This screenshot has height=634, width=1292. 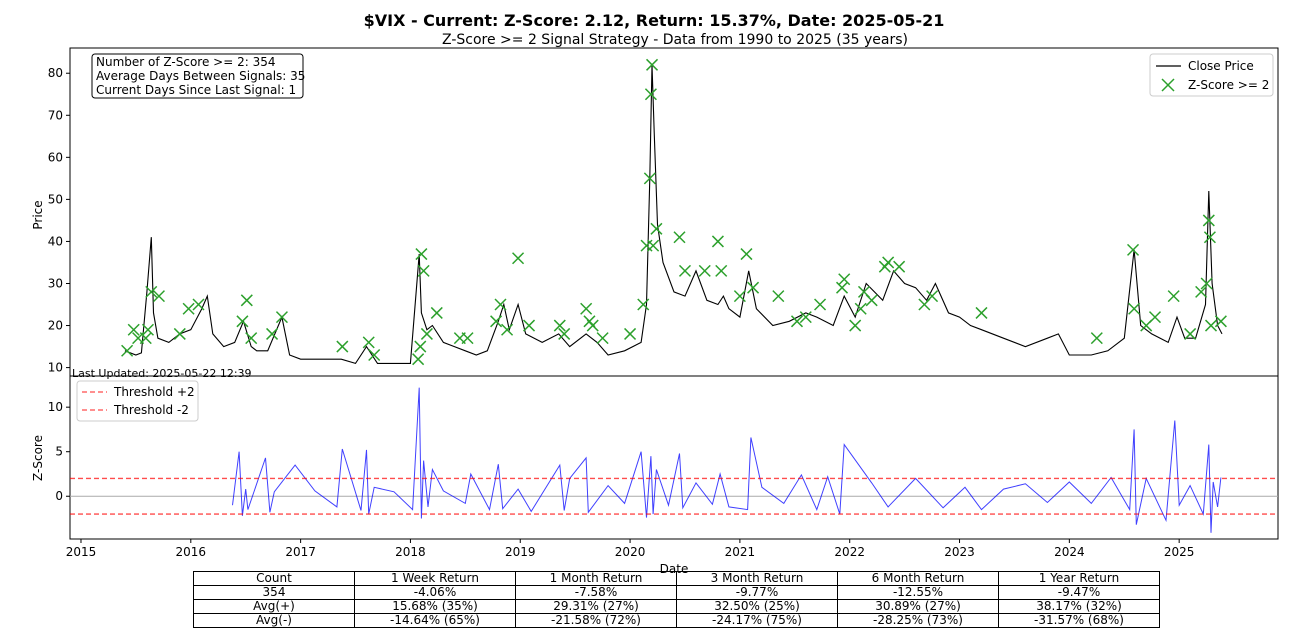 I want to click on date-x-tick-label: 2021, so click(x=740, y=552).